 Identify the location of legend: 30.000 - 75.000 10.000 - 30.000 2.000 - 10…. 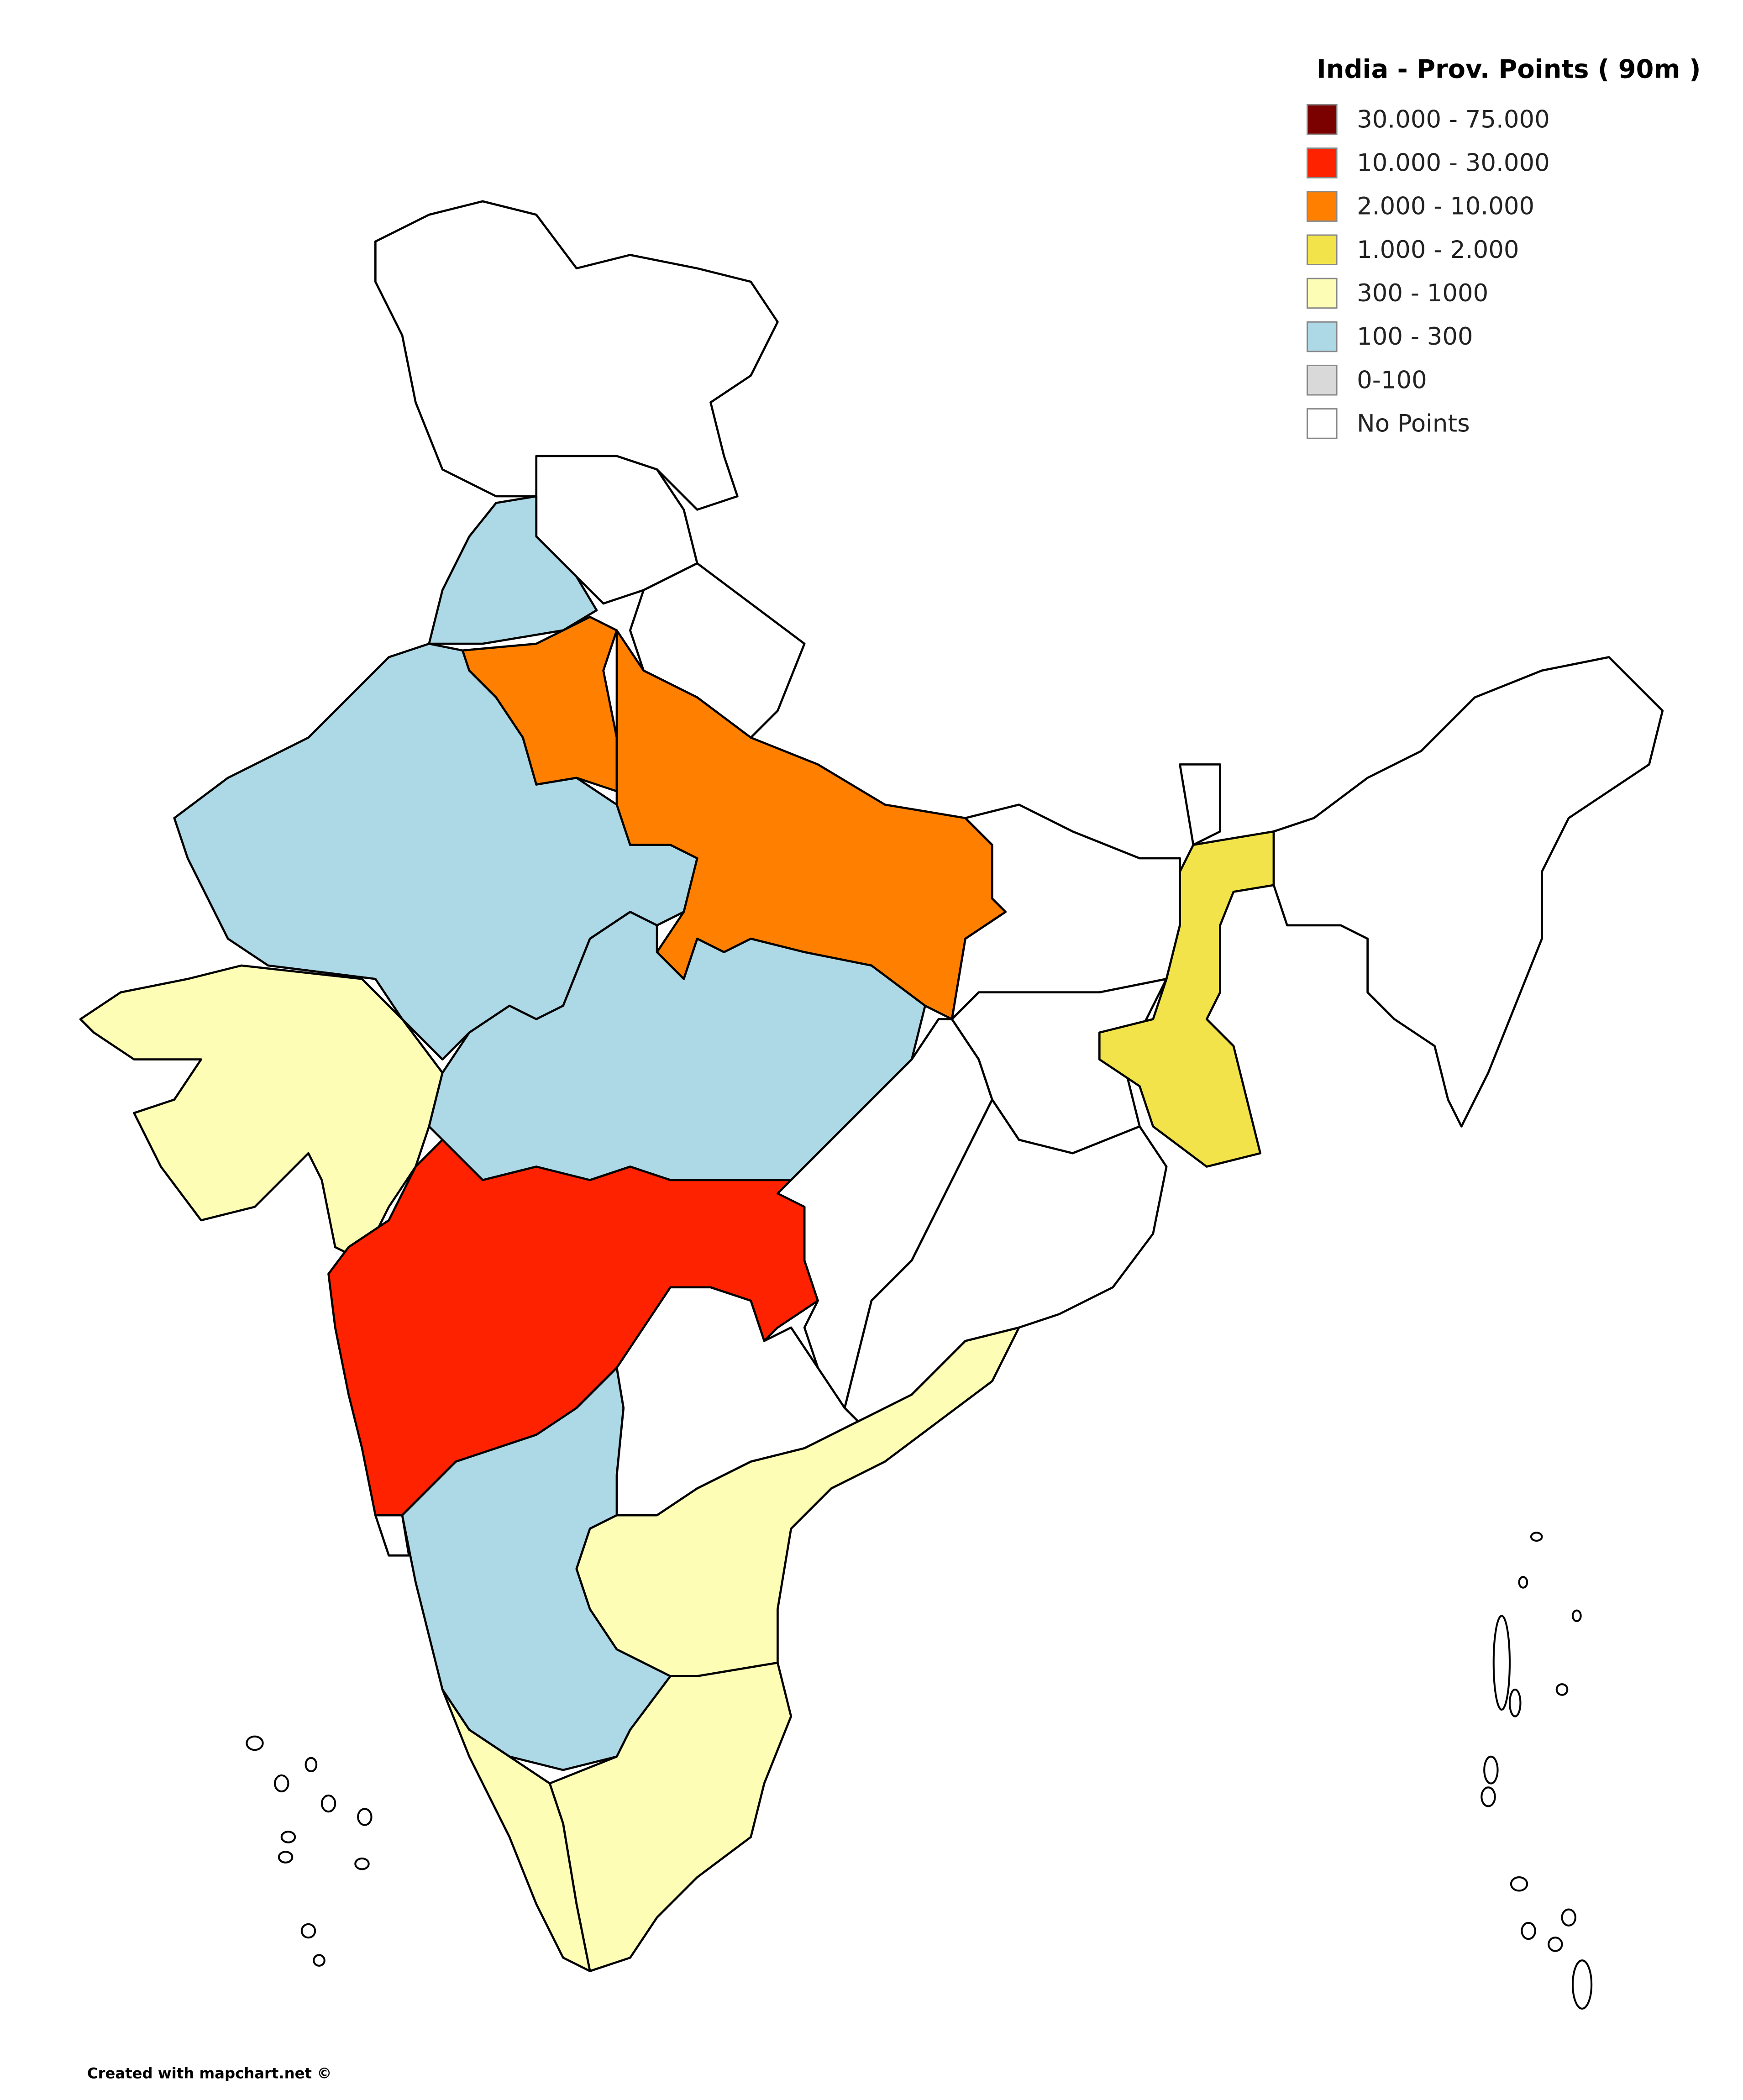
(1429, 271).